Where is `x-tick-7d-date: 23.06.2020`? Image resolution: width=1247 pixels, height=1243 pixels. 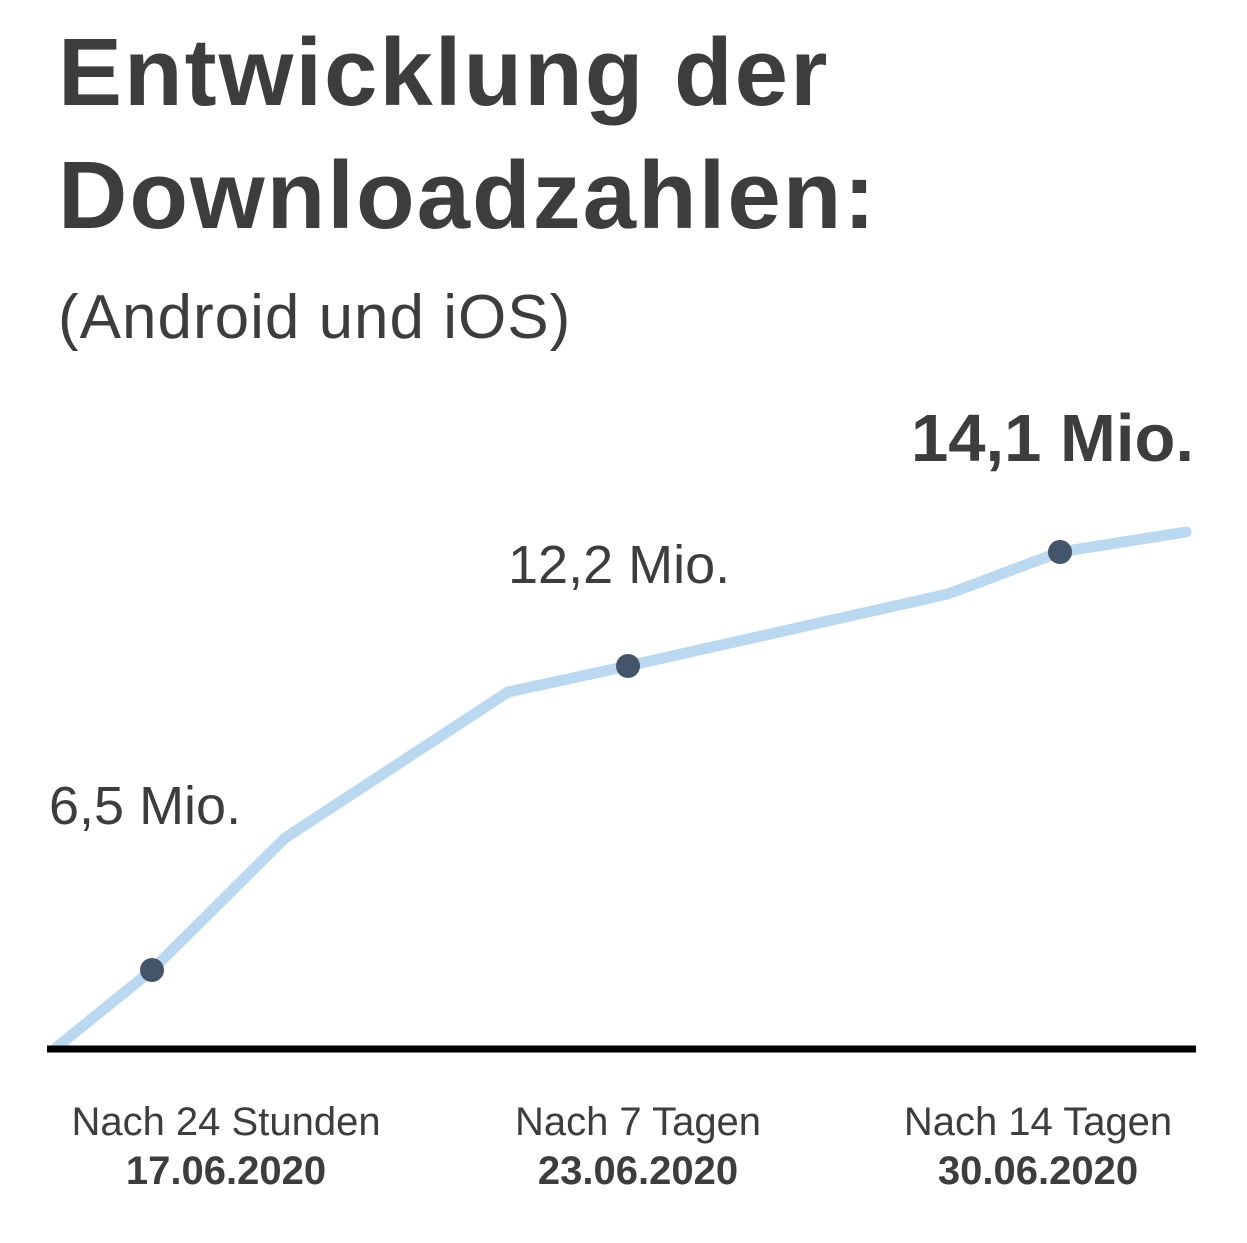
x-tick-7d-date: 23.06.2020 is located at coordinates (638, 1170).